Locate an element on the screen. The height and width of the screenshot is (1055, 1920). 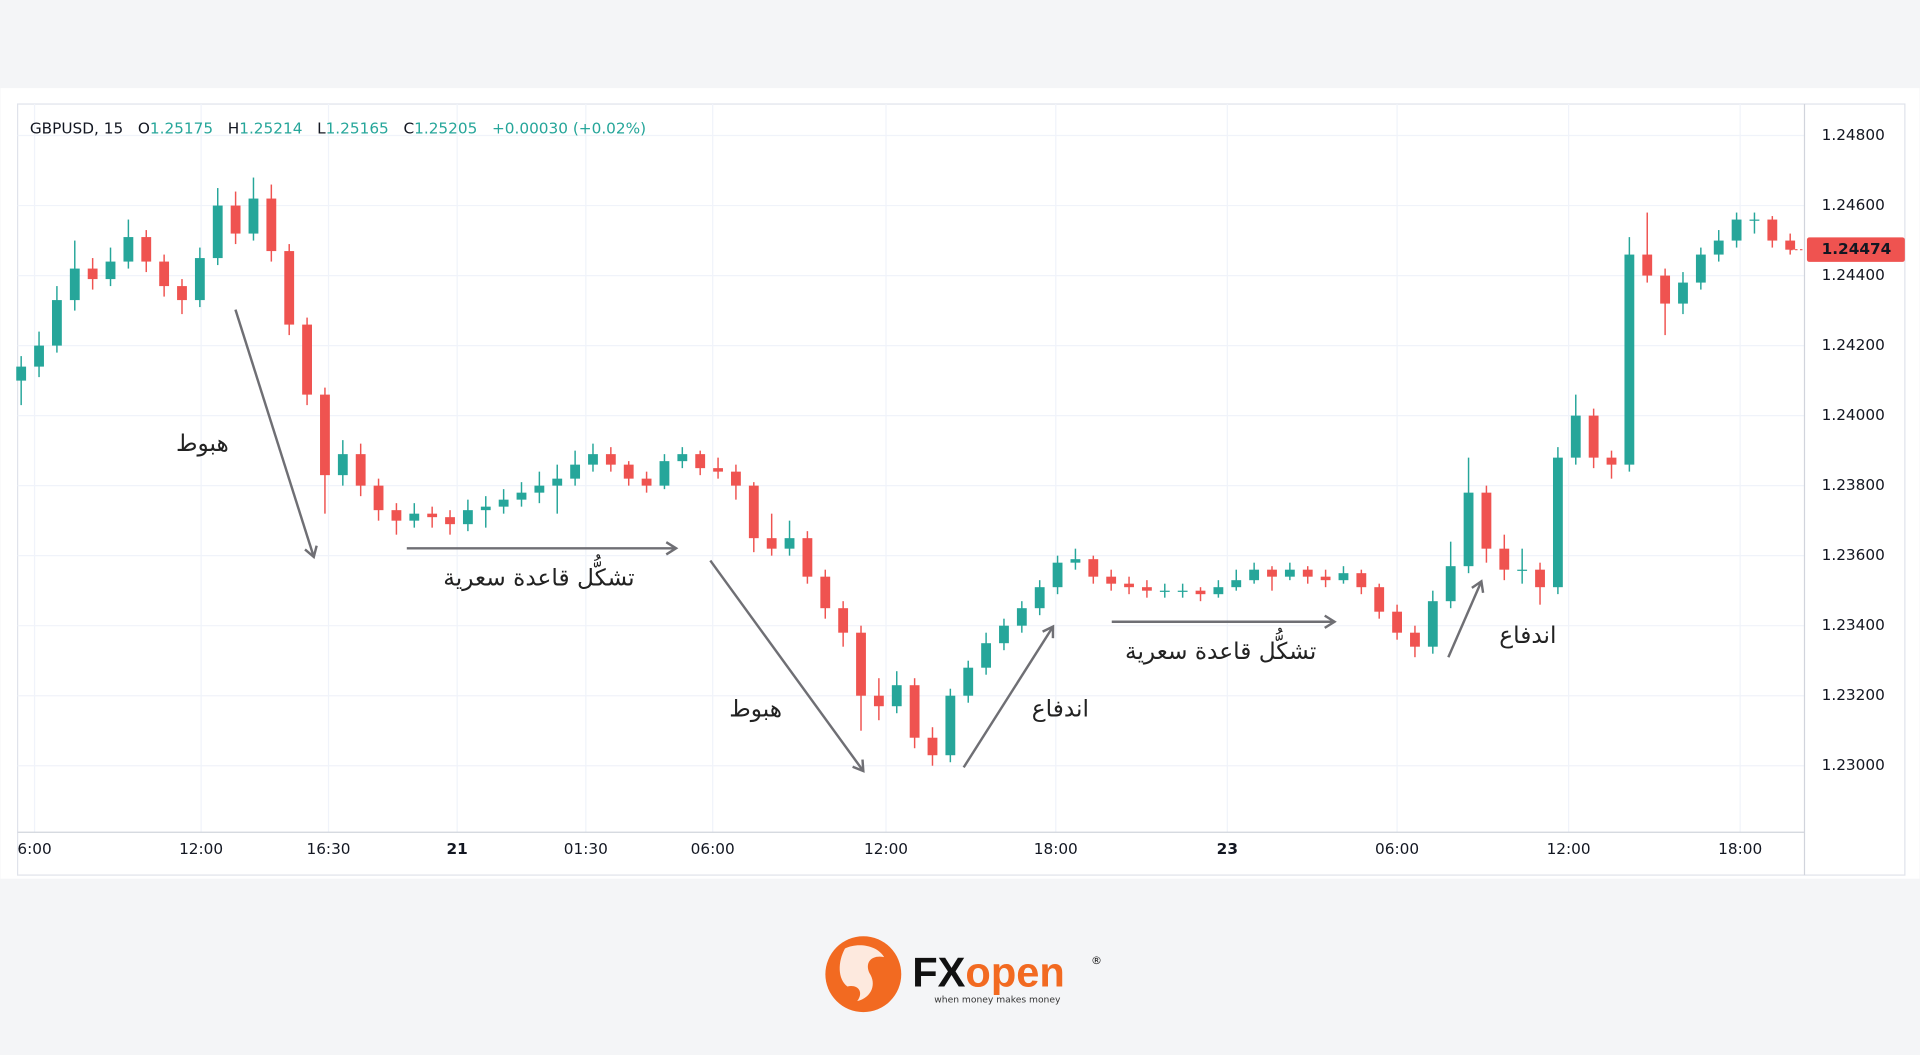
logo-prefix: FX is located at coordinates (938, 971).